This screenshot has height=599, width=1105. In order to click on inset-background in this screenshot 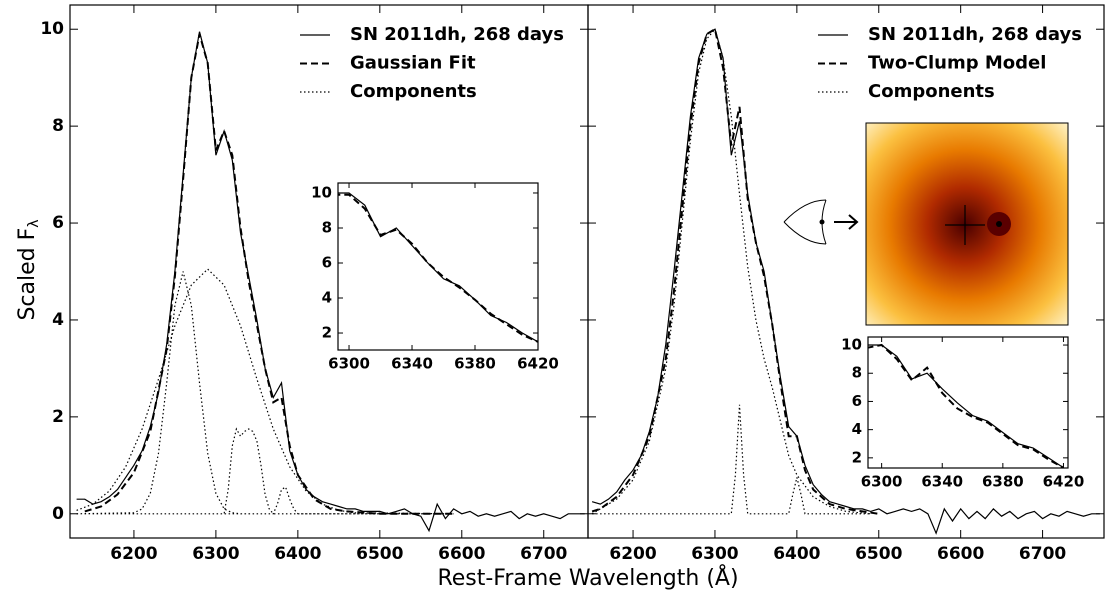, I will do `click(968, 402)`.